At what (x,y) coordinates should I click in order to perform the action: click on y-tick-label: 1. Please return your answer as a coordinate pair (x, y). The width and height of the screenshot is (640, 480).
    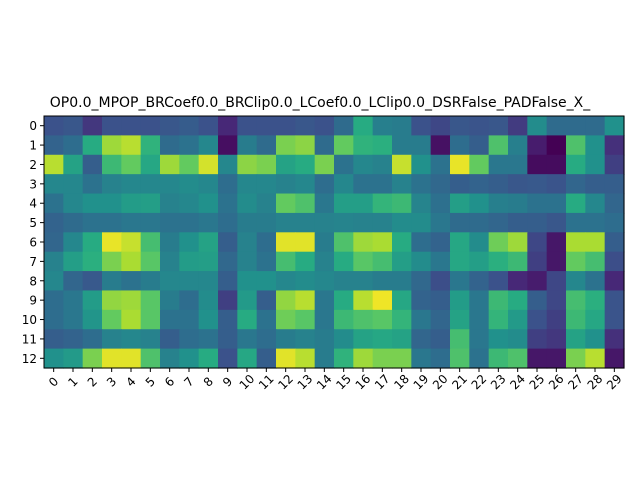
    Looking at the image, I should click on (33, 146).